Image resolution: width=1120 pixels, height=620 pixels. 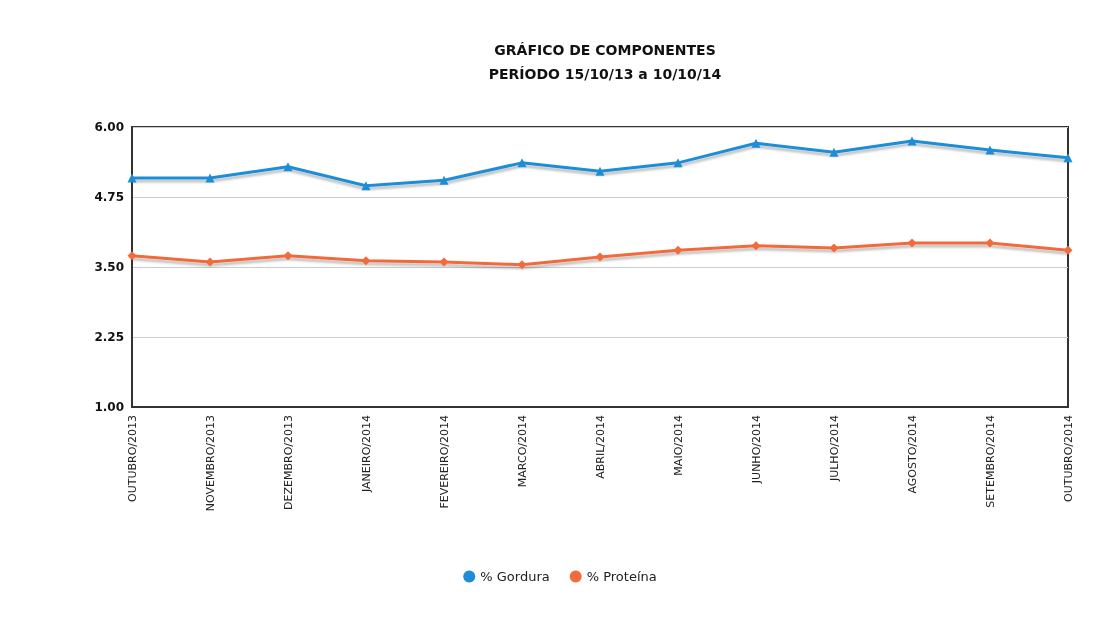 I want to click on x-tick-label: SETEMBRO/2014, so click(x=990, y=461).